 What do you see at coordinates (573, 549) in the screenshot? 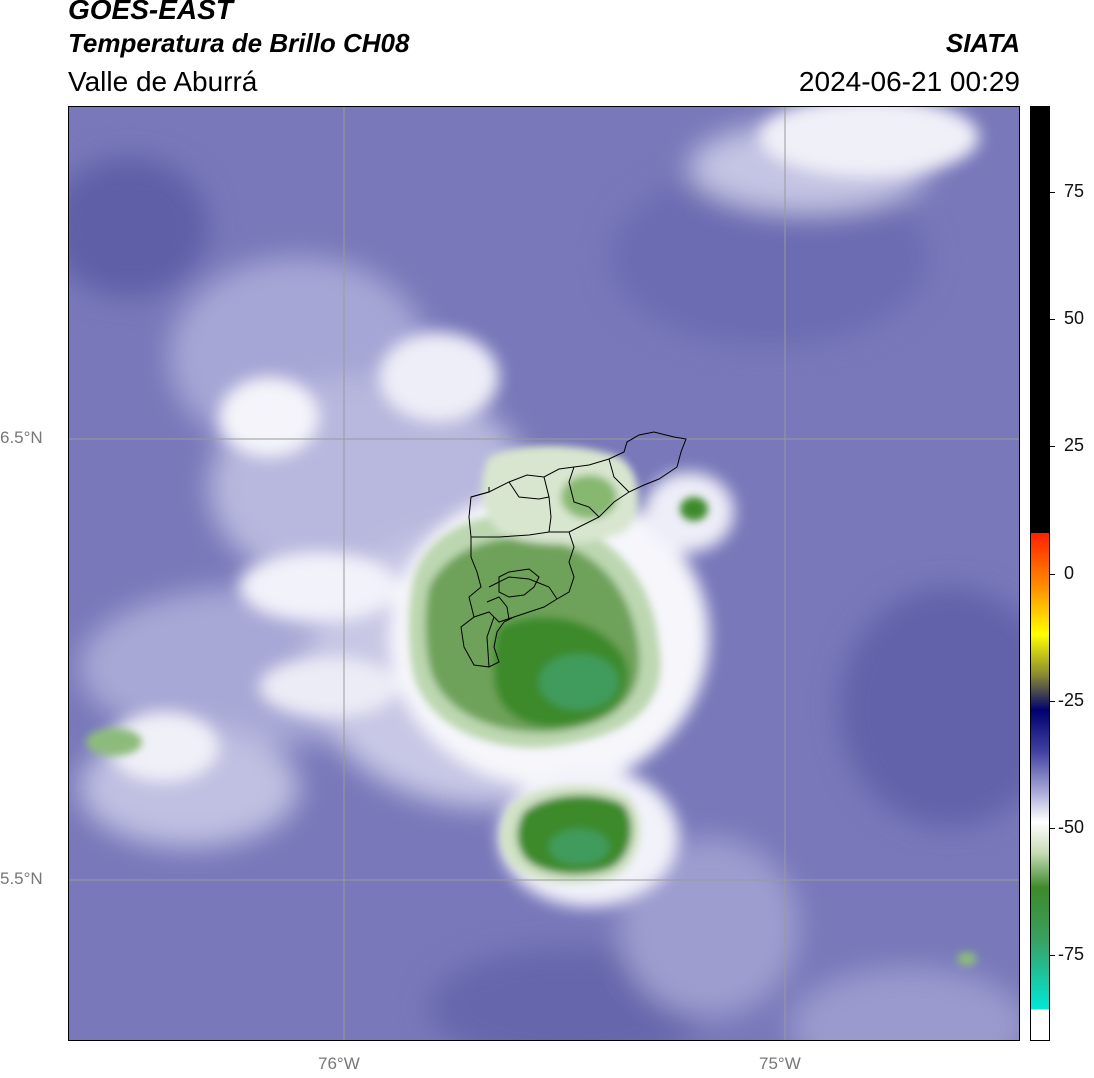
I see `municipal-boundaries` at bounding box center [573, 549].